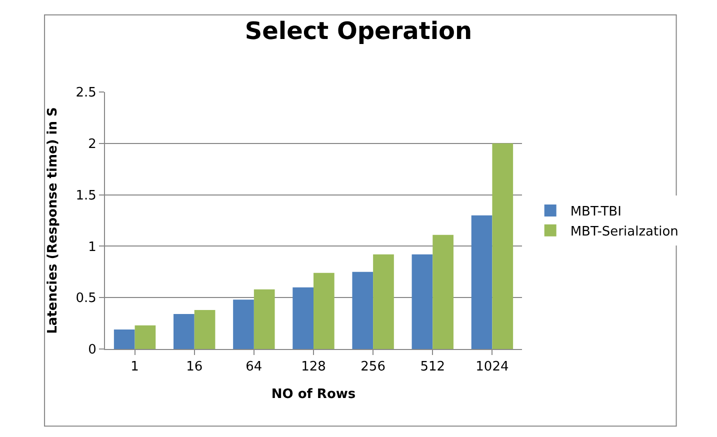 The height and width of the screenshot is (437, 717). I want to click on x-axis-title: NO of Rows, so click(313, 394).